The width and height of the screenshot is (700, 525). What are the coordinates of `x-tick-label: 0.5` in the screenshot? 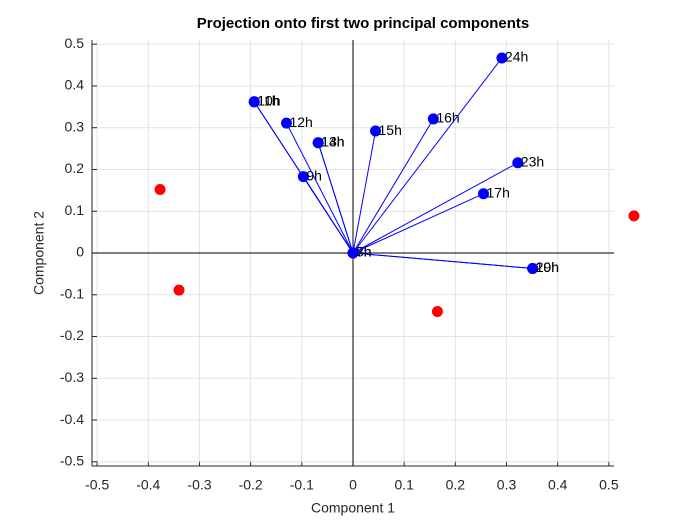 It's located at (609, 485).